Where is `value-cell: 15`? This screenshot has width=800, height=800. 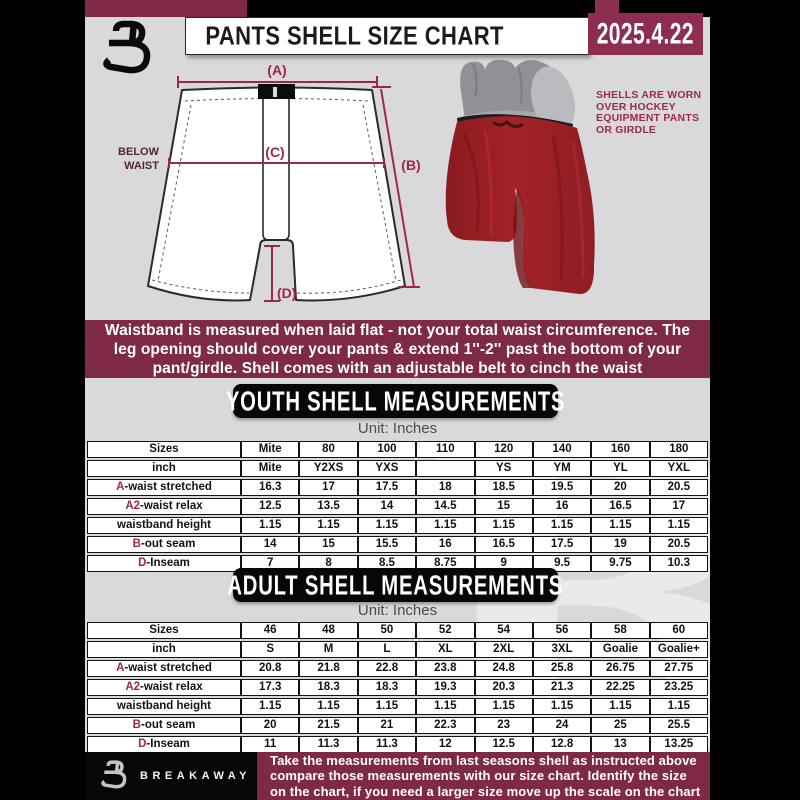 value-cell: 15 is located at coordinates (503, 506).